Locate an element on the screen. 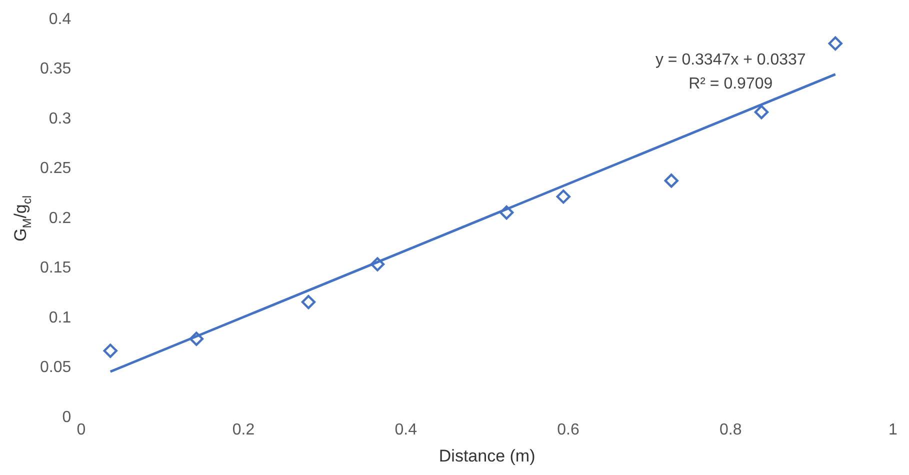 This screenshot has height=475, width=909. y-tick-label: 0.1 is located at coordinates (60, 317).